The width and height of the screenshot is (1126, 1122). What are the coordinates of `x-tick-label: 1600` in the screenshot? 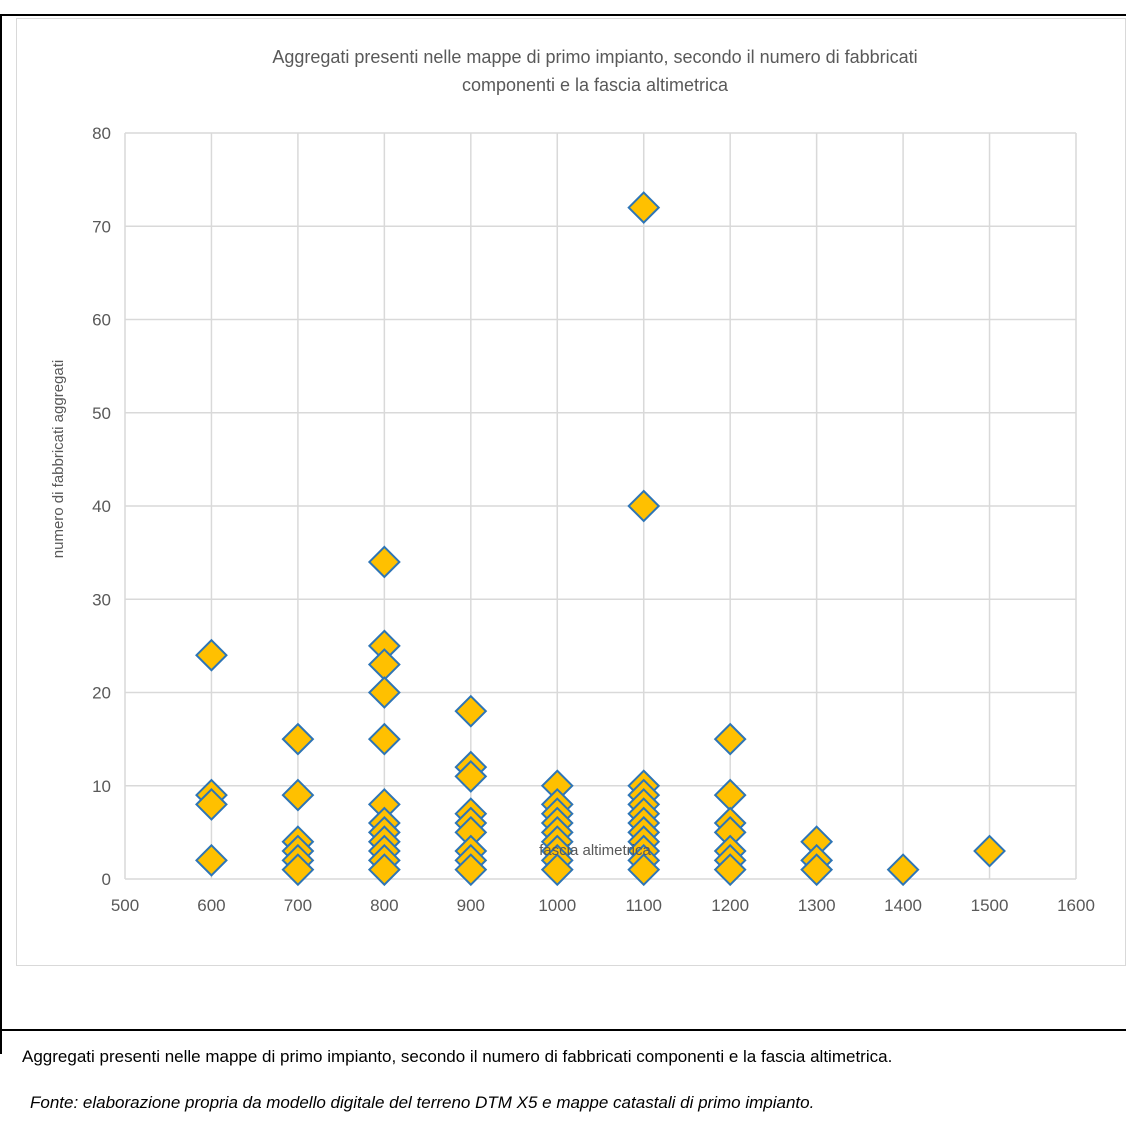 It's located at (1076, 905).